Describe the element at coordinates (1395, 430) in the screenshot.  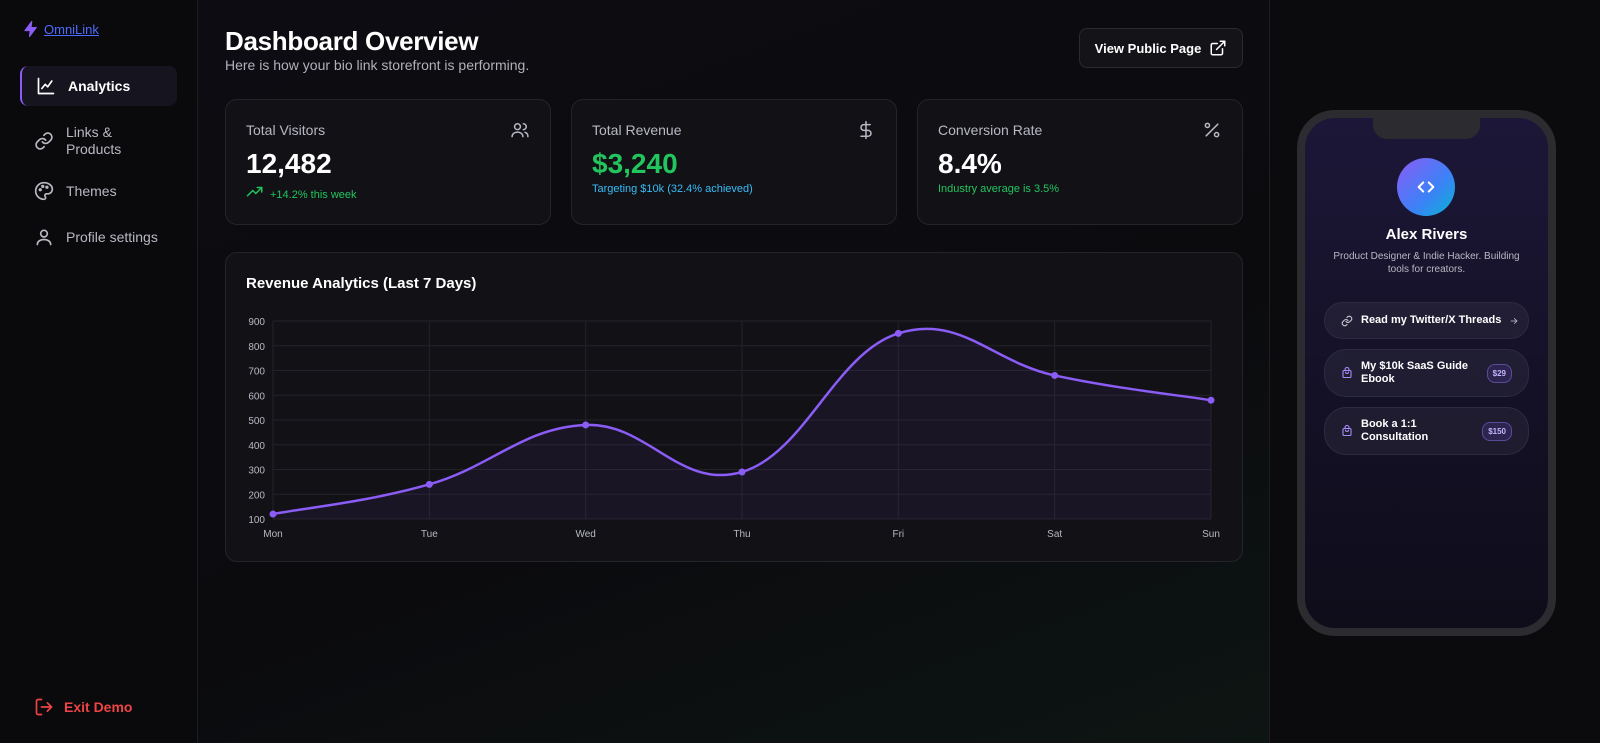
I see `link-label: Book a 1:1 Consultation` at that location.